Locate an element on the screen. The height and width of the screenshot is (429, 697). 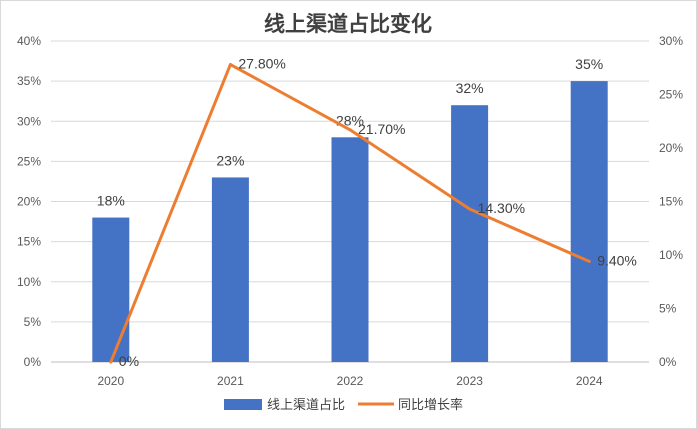
left-tick-label: 25% is located at coordinates (29, 161).